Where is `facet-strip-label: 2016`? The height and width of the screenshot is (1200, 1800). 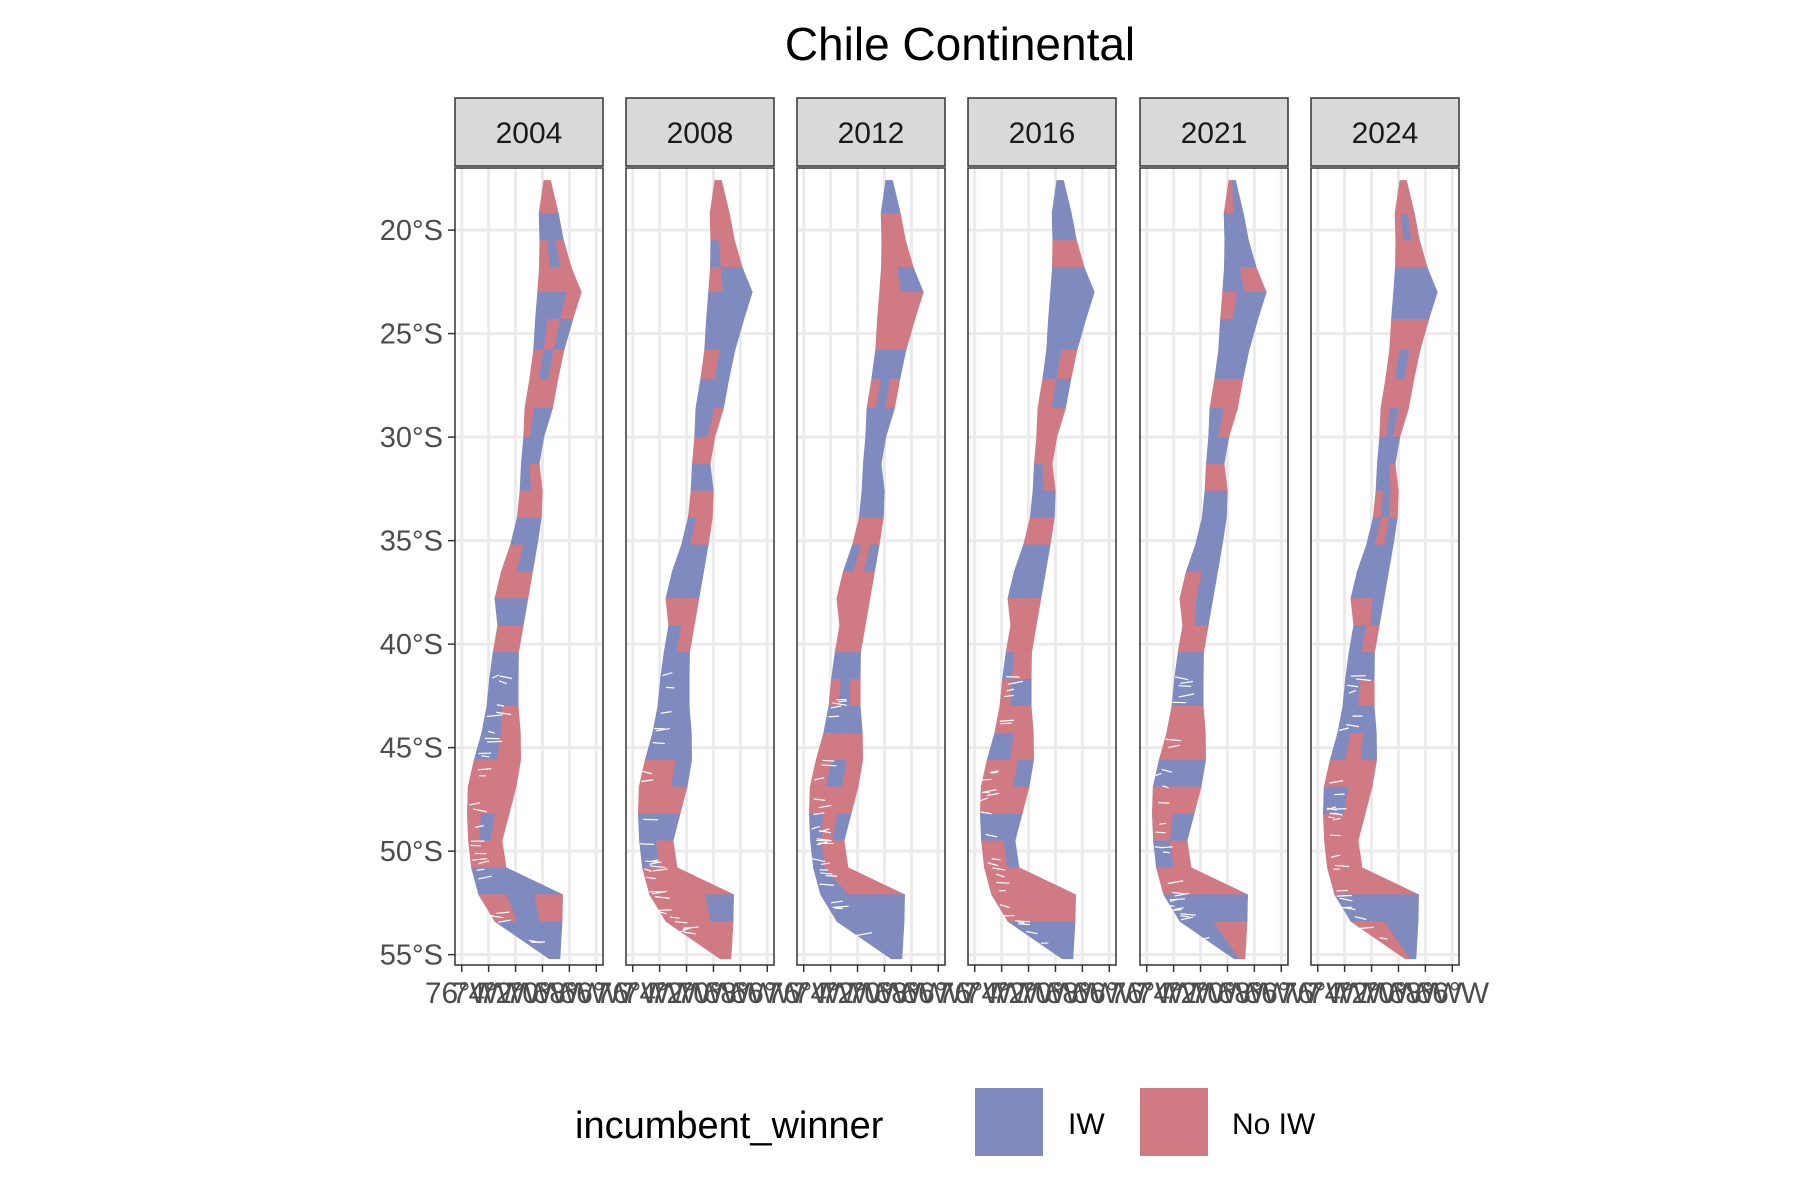
facet-strip-label: 2016 is located at coordinates (1042, 133).